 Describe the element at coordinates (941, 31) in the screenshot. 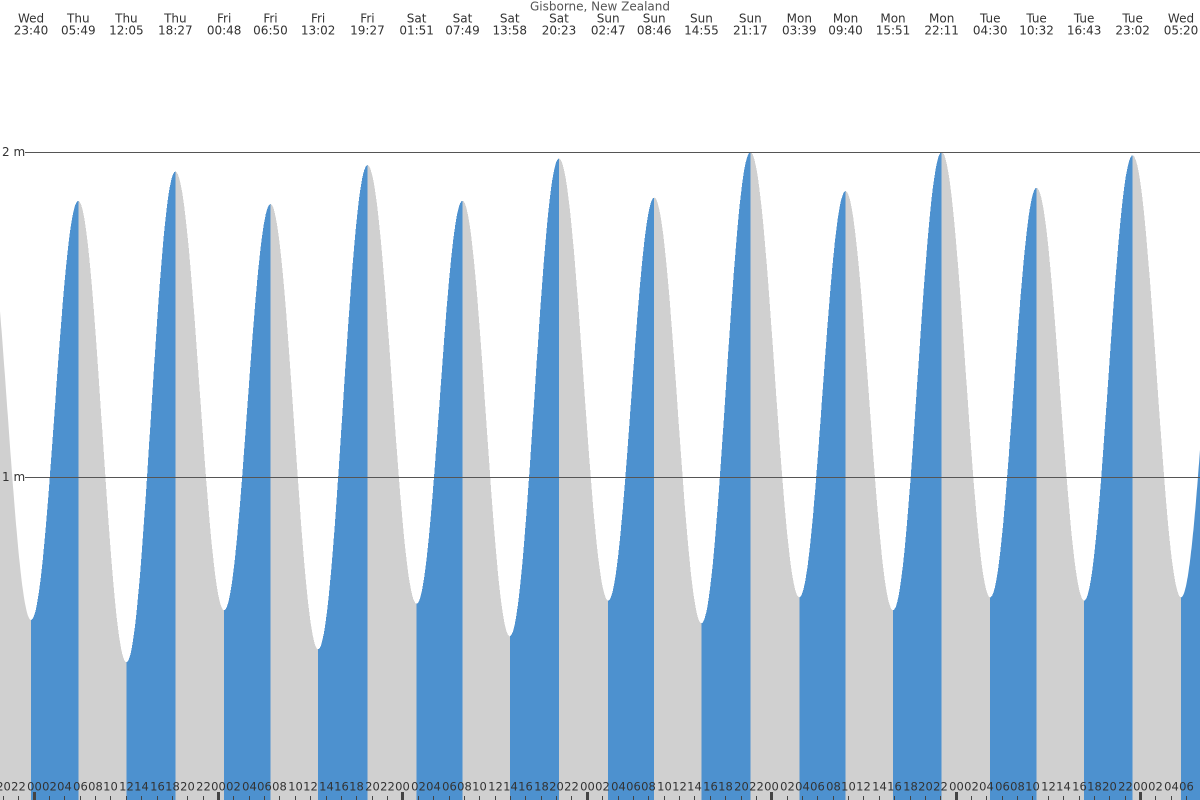

I see `extreme-time: 22:11` at that location.